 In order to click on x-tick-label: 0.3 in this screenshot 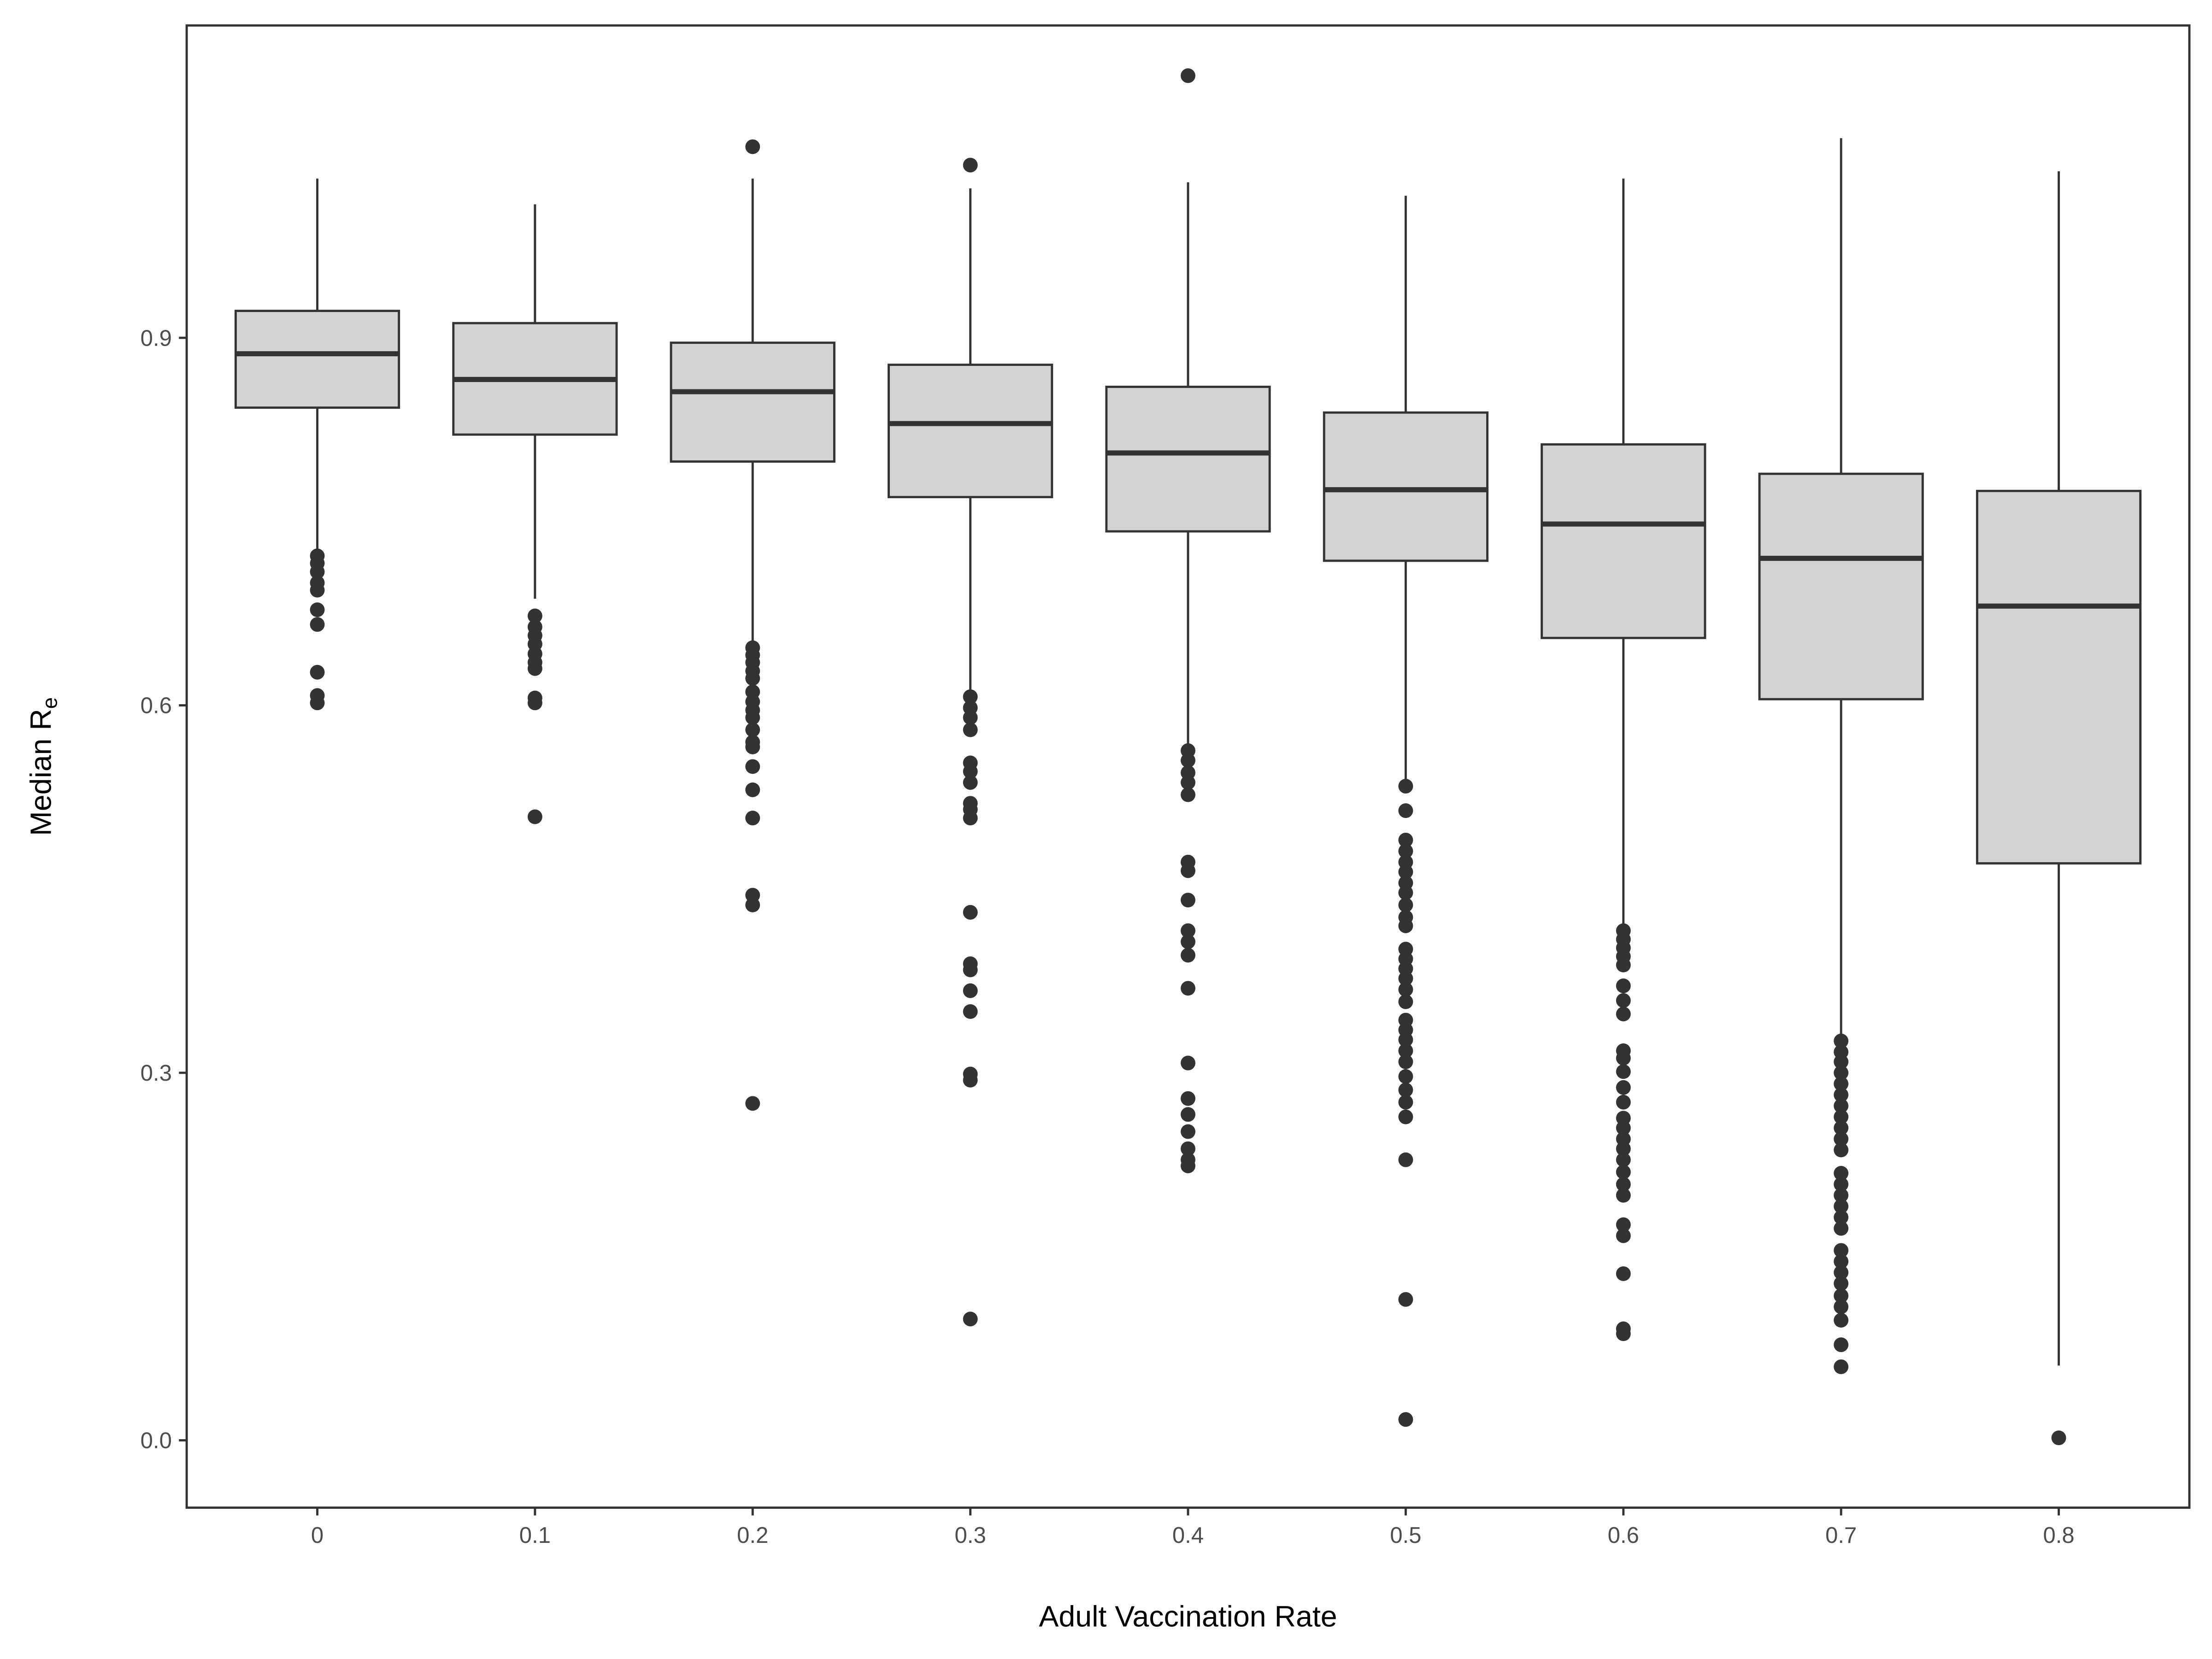, I will do `click(970, 1535)`.